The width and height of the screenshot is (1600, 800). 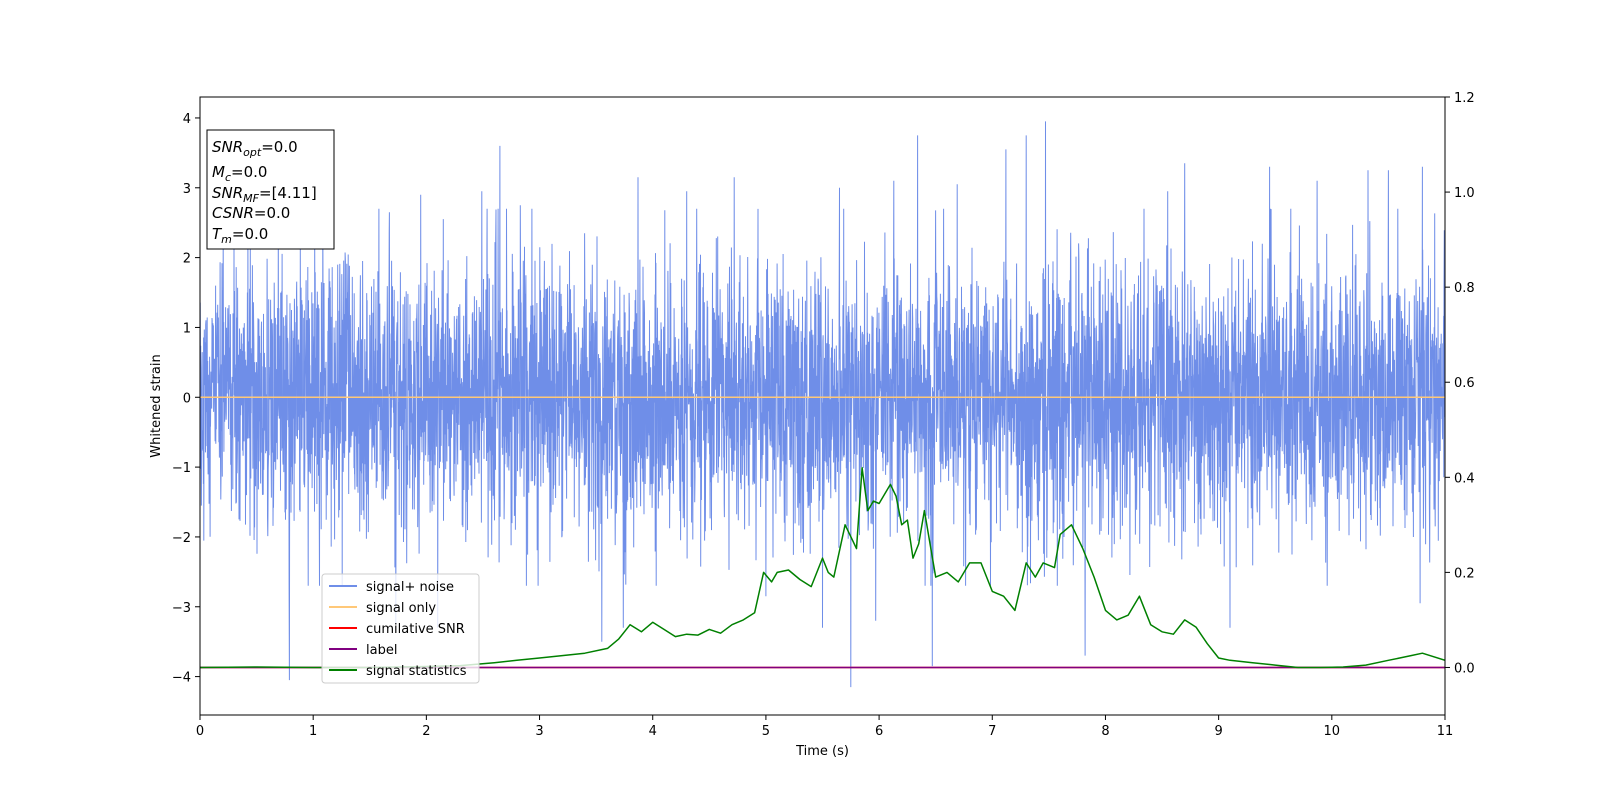 I want to click on x-tick-label: 9, so click(x=1218, y=731).